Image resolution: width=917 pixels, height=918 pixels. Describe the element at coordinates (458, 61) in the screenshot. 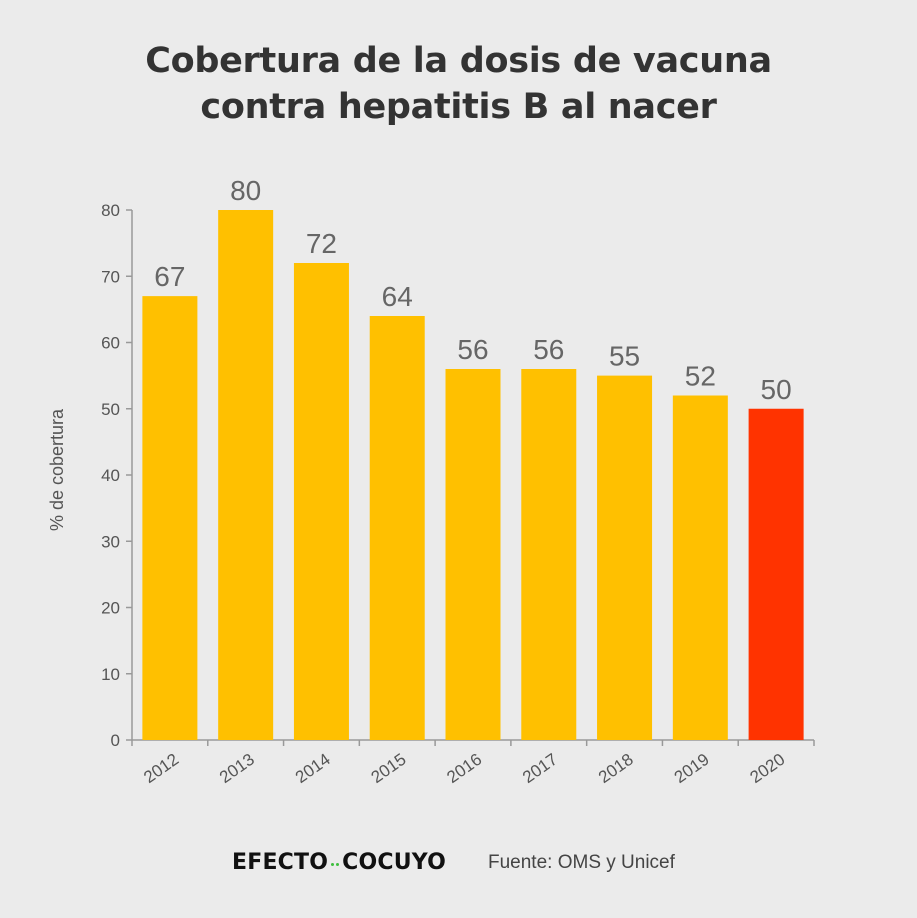

I see `chart-title-line-1: Cobertura de la dosis de vacuna` at that location.